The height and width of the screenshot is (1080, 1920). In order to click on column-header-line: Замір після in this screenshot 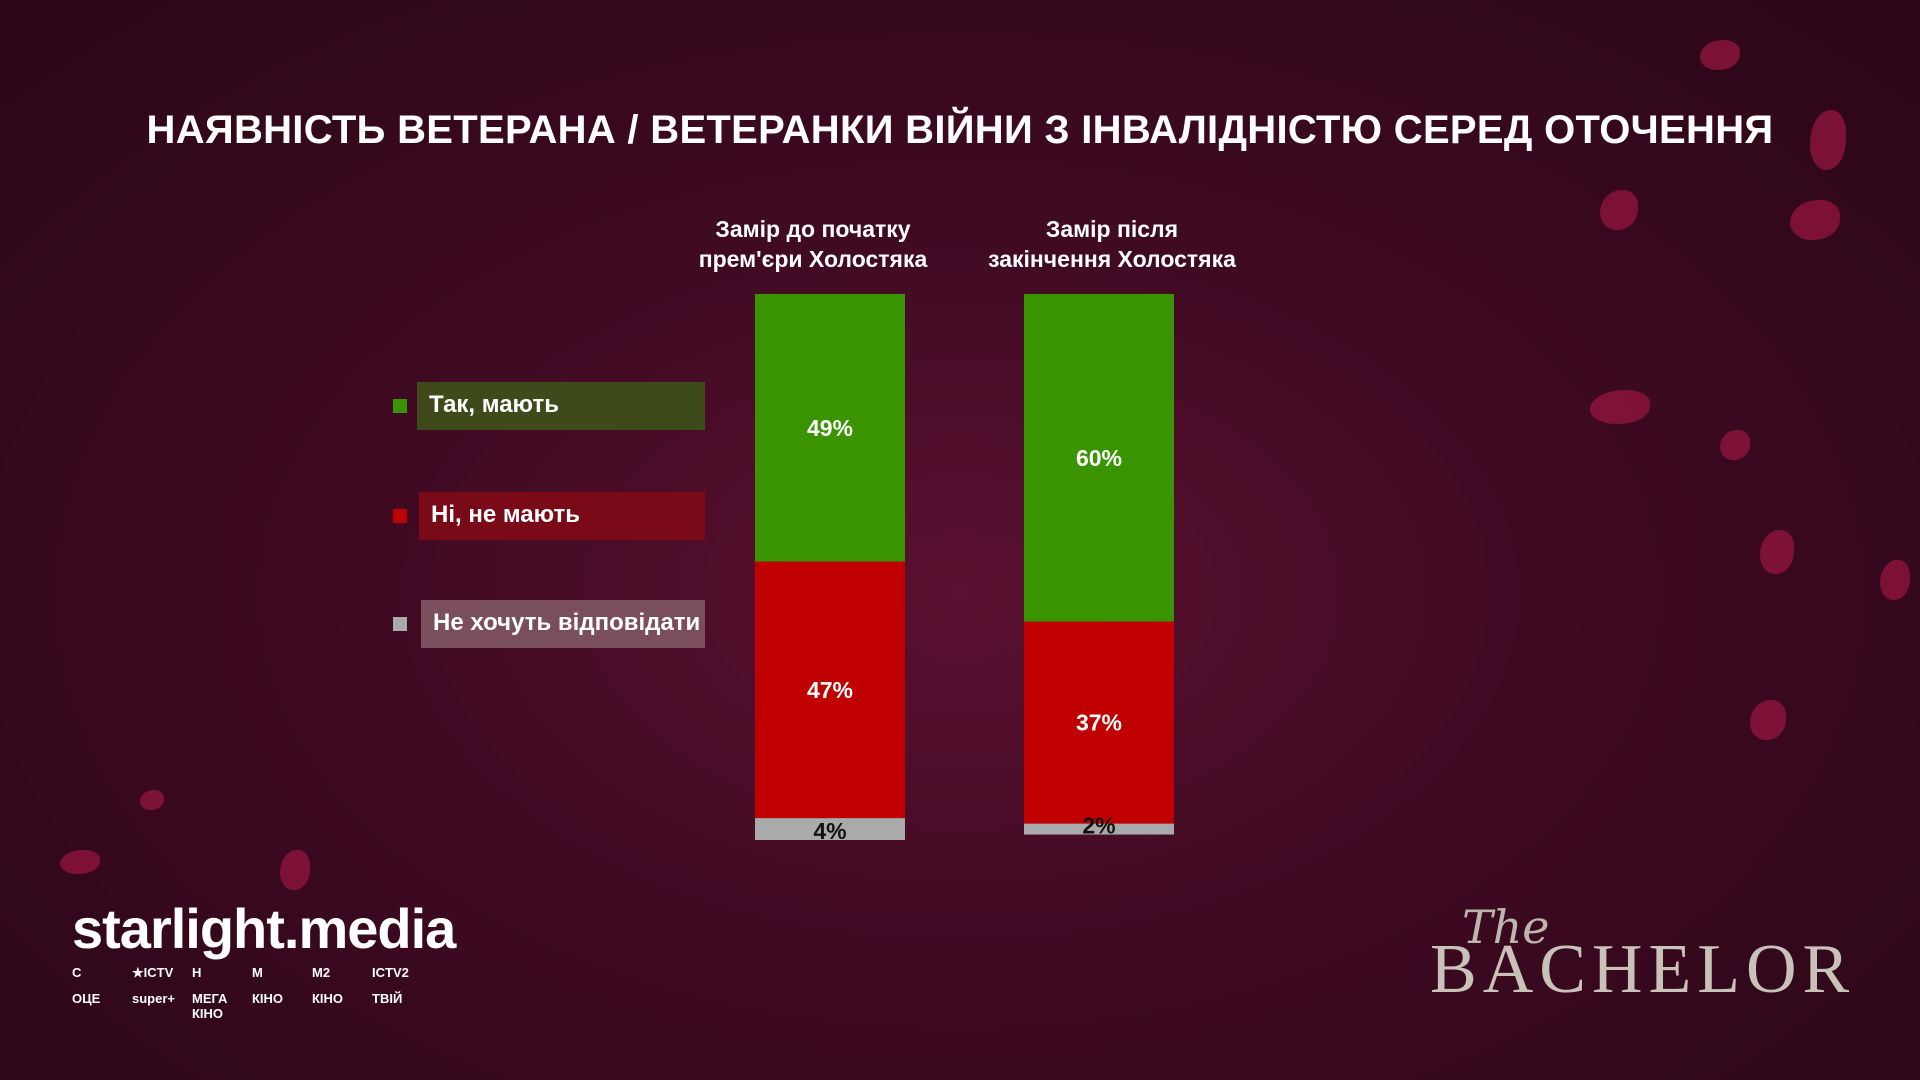, I will do `click(1112, 229)`.